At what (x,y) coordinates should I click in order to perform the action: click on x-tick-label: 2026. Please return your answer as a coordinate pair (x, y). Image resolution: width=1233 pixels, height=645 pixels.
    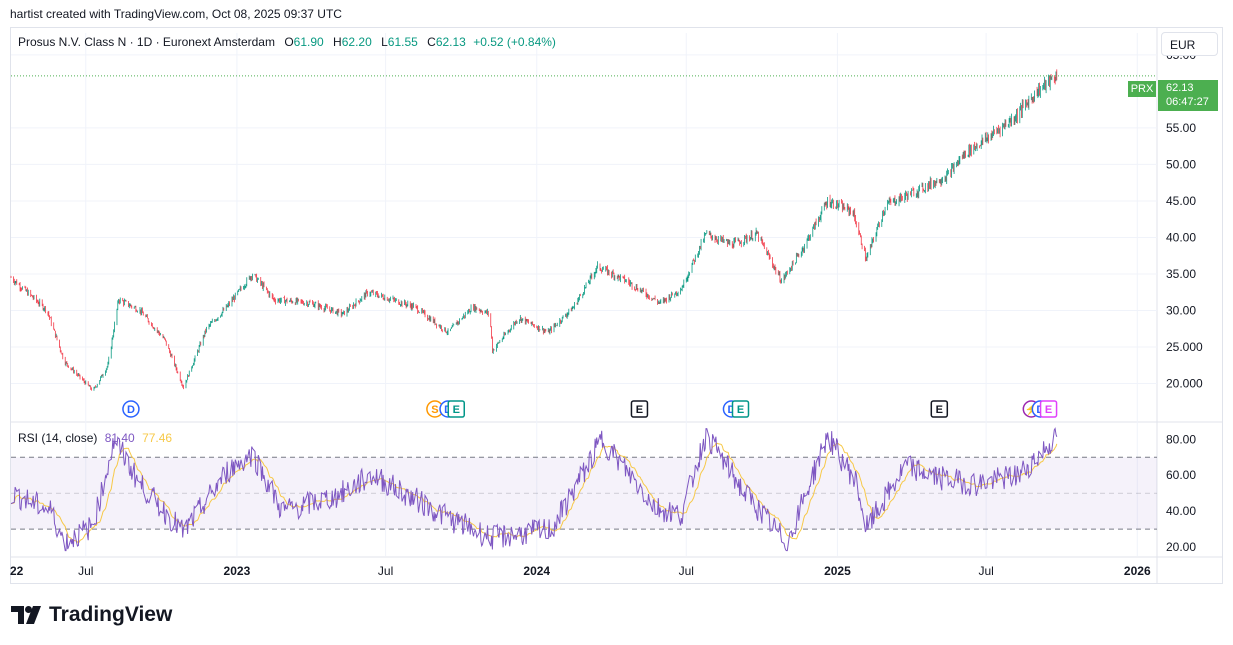
    Looking at the image, I should click on (1137, 571).